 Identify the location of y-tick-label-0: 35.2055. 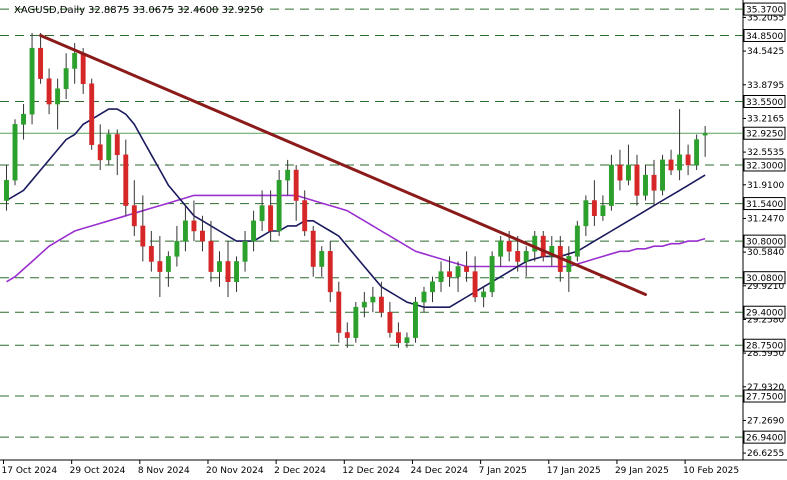
(765, 18).